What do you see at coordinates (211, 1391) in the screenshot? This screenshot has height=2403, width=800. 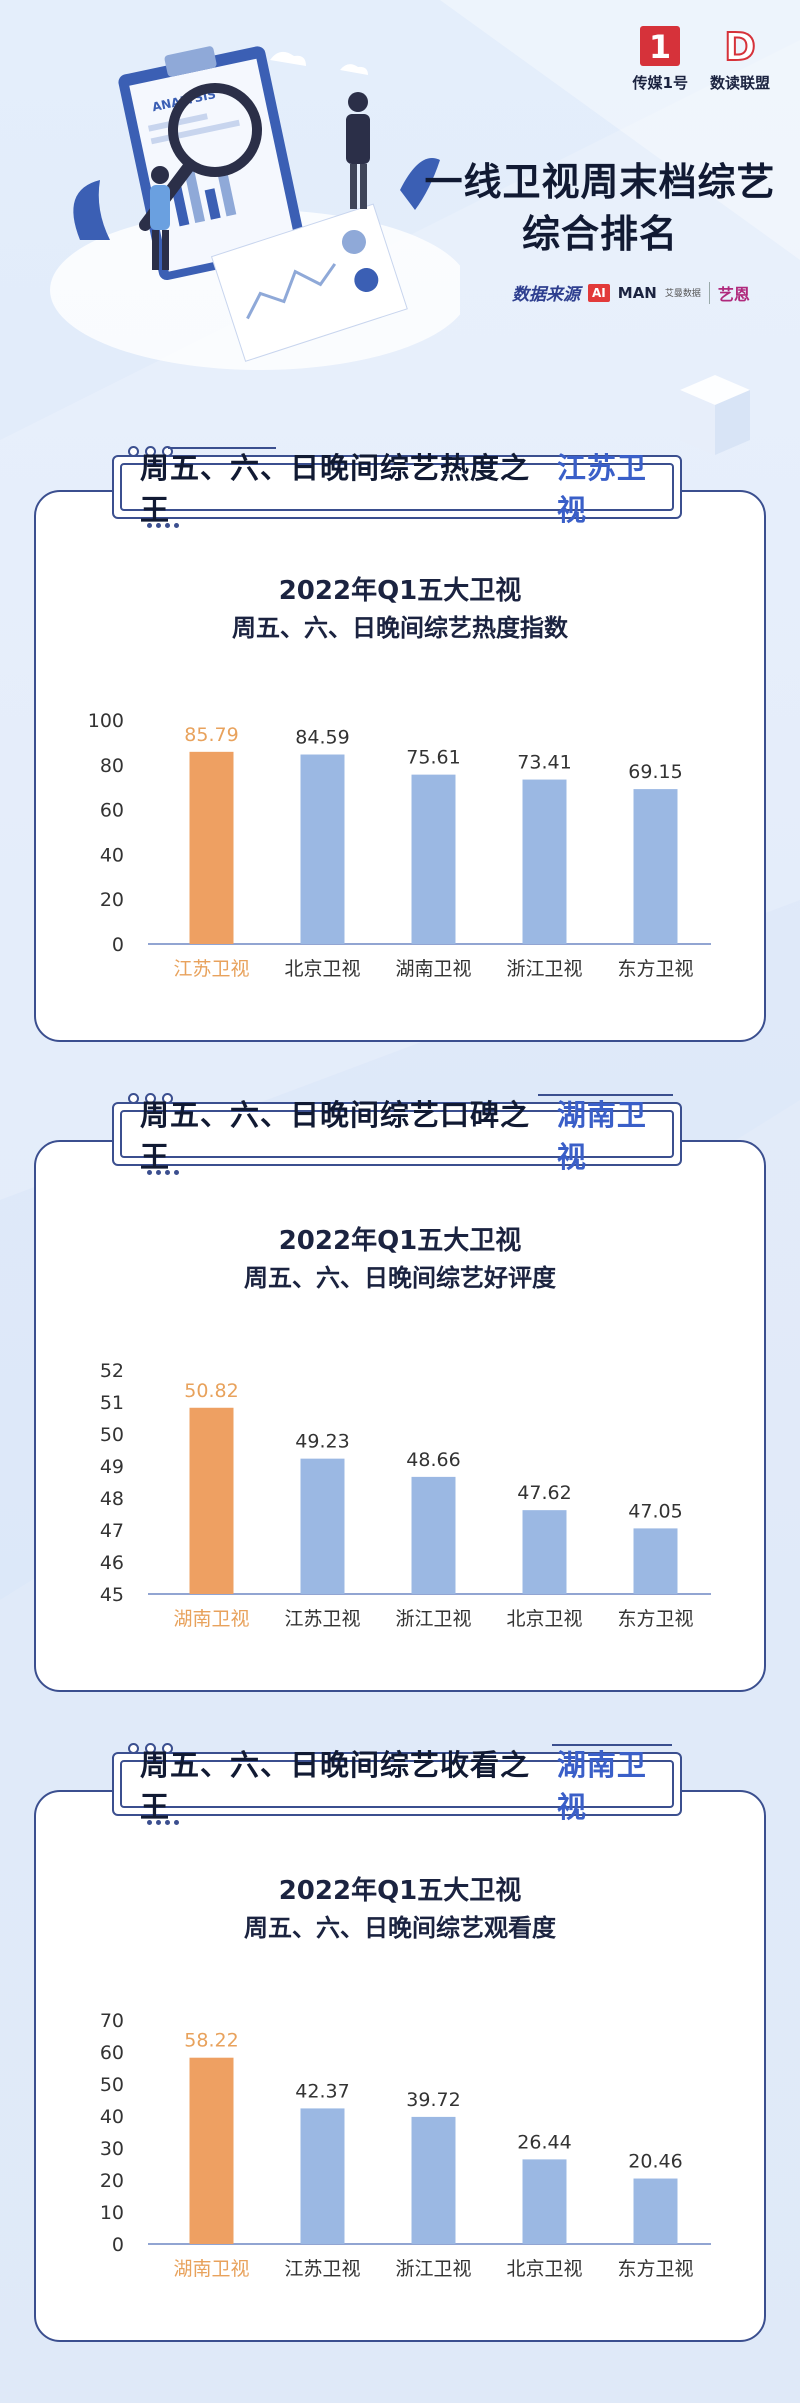 I see `chart-2-data-label: 50.82` at bounding box center [211, 1391].